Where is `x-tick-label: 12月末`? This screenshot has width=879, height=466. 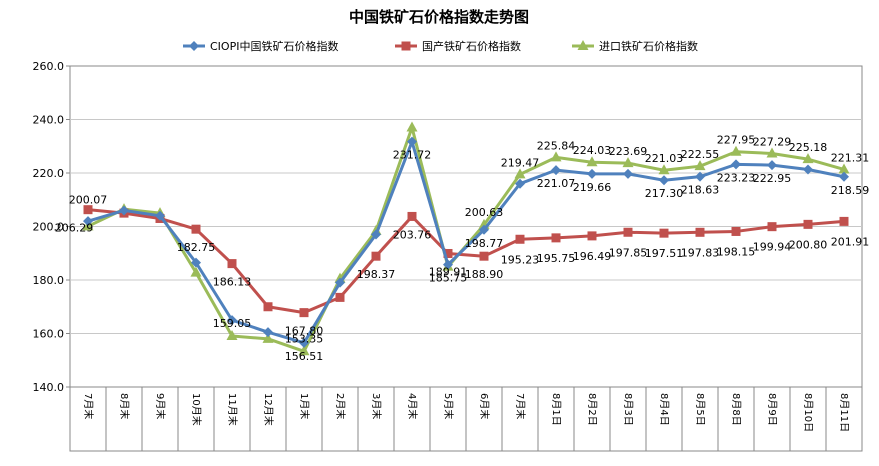 x-tick-label: 12月末 is located at coordinates (268, 409).